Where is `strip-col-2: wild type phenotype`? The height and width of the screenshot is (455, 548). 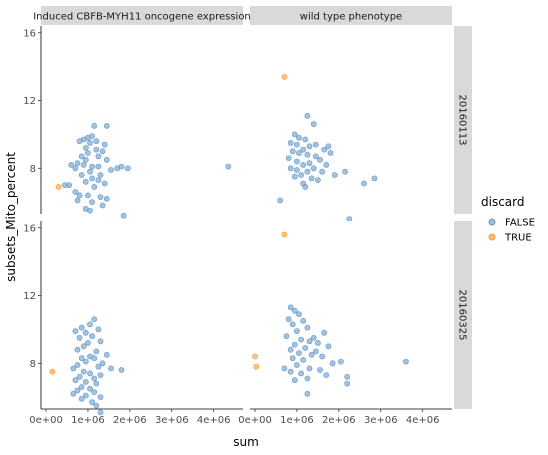
strip-col-2: wild type phenotype is located at coordinates (351, 15).